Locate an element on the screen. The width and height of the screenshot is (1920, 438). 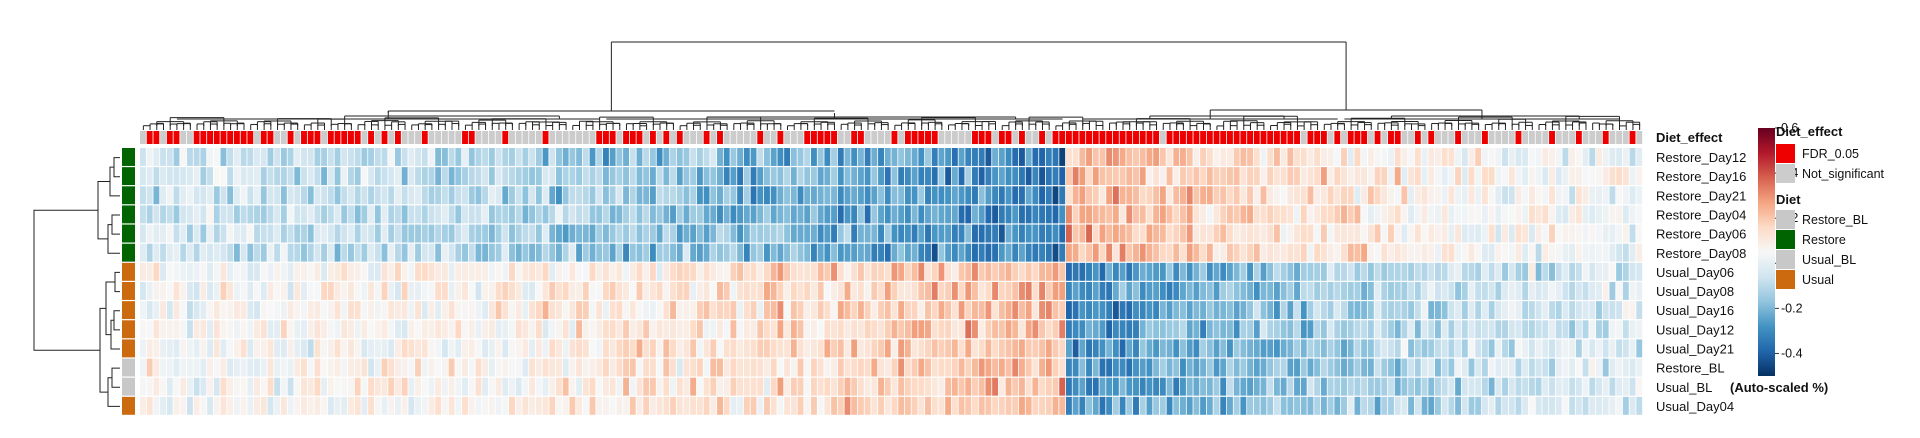
row-label: Usual_Day04 is located at coordinates (1695, 406).